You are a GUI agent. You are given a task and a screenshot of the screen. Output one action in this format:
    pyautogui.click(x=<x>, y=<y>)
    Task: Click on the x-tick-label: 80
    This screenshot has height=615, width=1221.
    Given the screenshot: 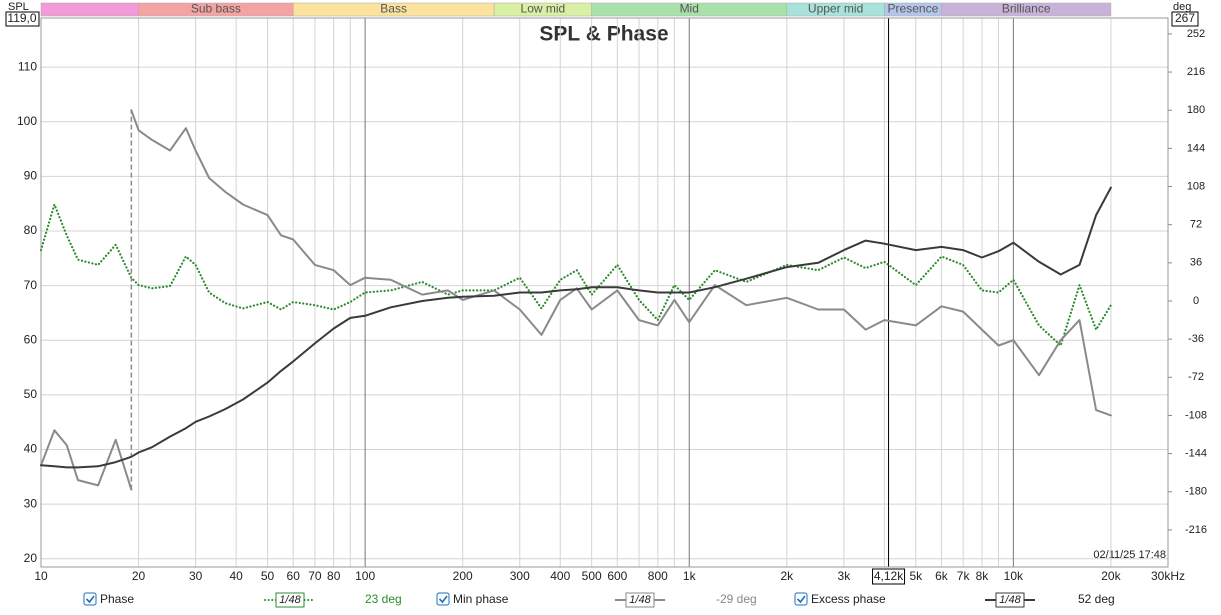 What is the action you would take?
    pyautogui.click(x=334, y=576)
    